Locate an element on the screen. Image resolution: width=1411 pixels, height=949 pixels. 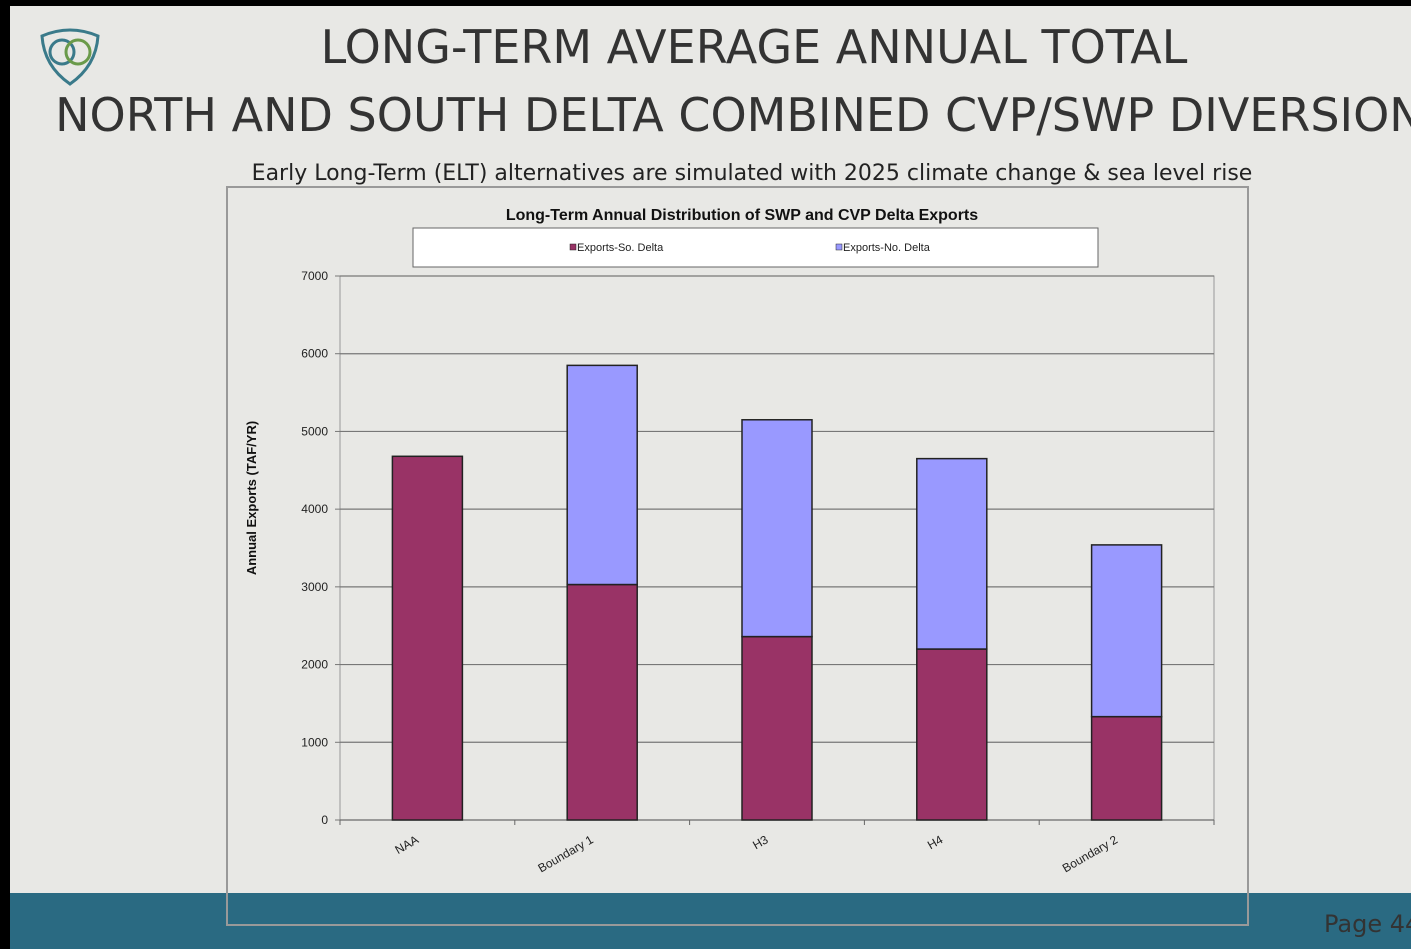
page-number: Page 44 is located at coordinates (1367, 924).